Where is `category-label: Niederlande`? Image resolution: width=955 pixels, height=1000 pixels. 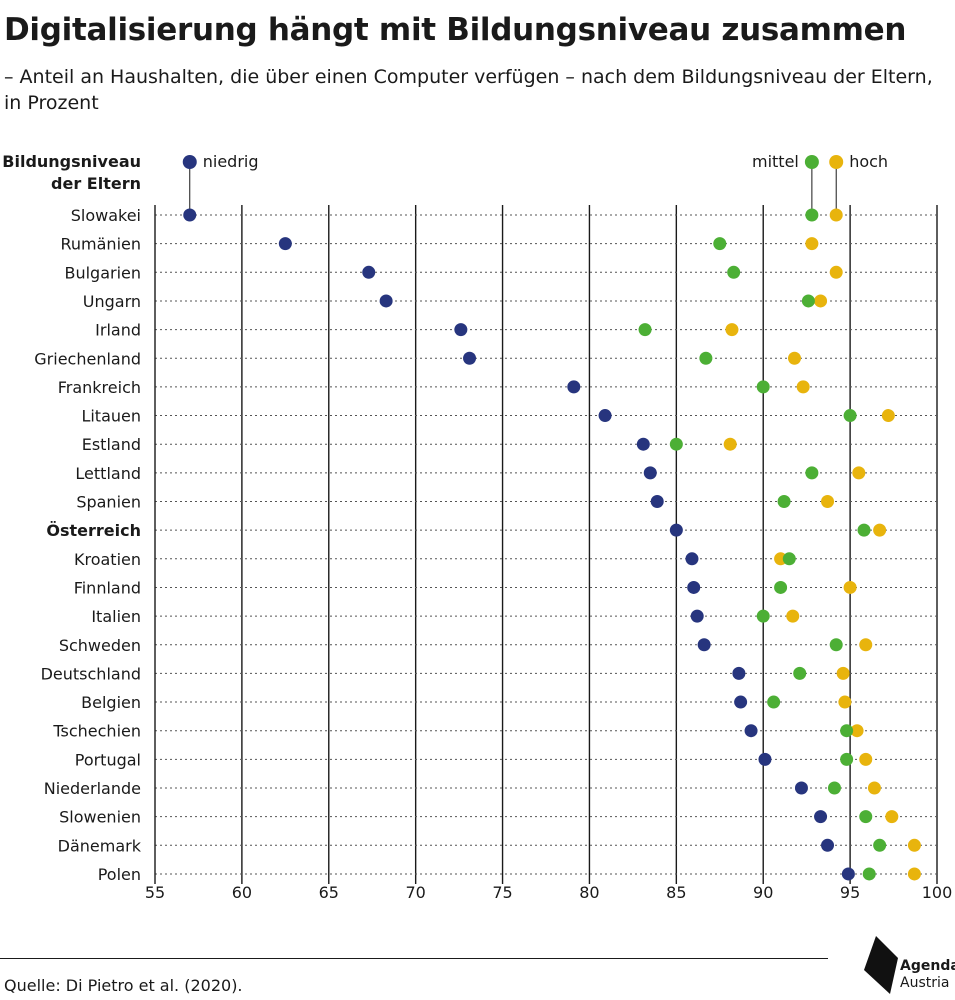
category-label: Niederlande is located at coordinates (92, 788).